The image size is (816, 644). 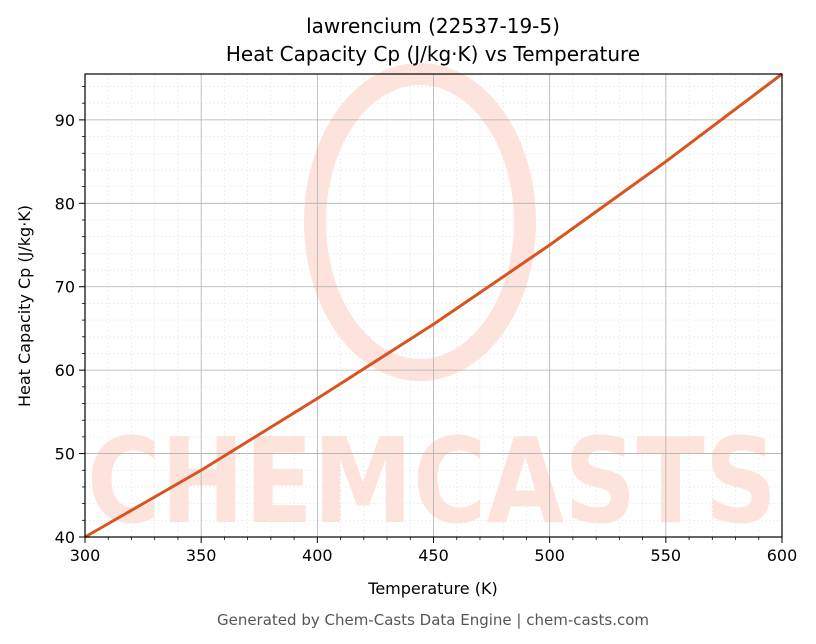 I want to click on y-tick-label: 60, so click(x=65, y=370).